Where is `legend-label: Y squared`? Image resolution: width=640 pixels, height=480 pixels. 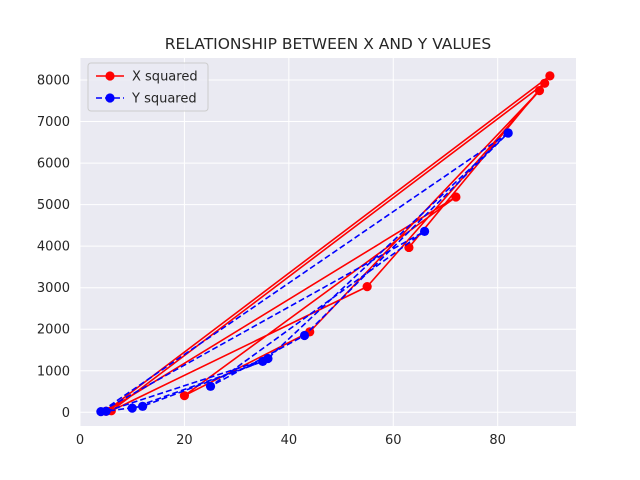 legend-label: Y squared is located at coordinates (164, 99).